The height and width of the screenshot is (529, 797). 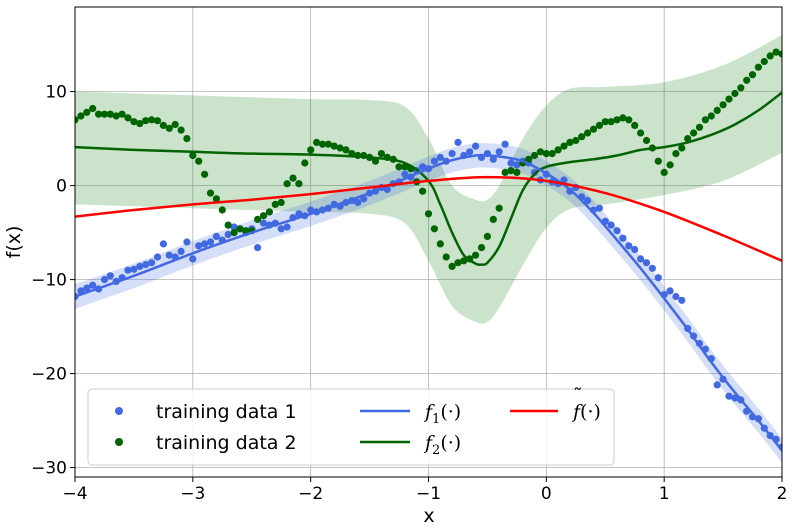 I want to click on x-tick-label-6: 2, so click(x=782, y=494).